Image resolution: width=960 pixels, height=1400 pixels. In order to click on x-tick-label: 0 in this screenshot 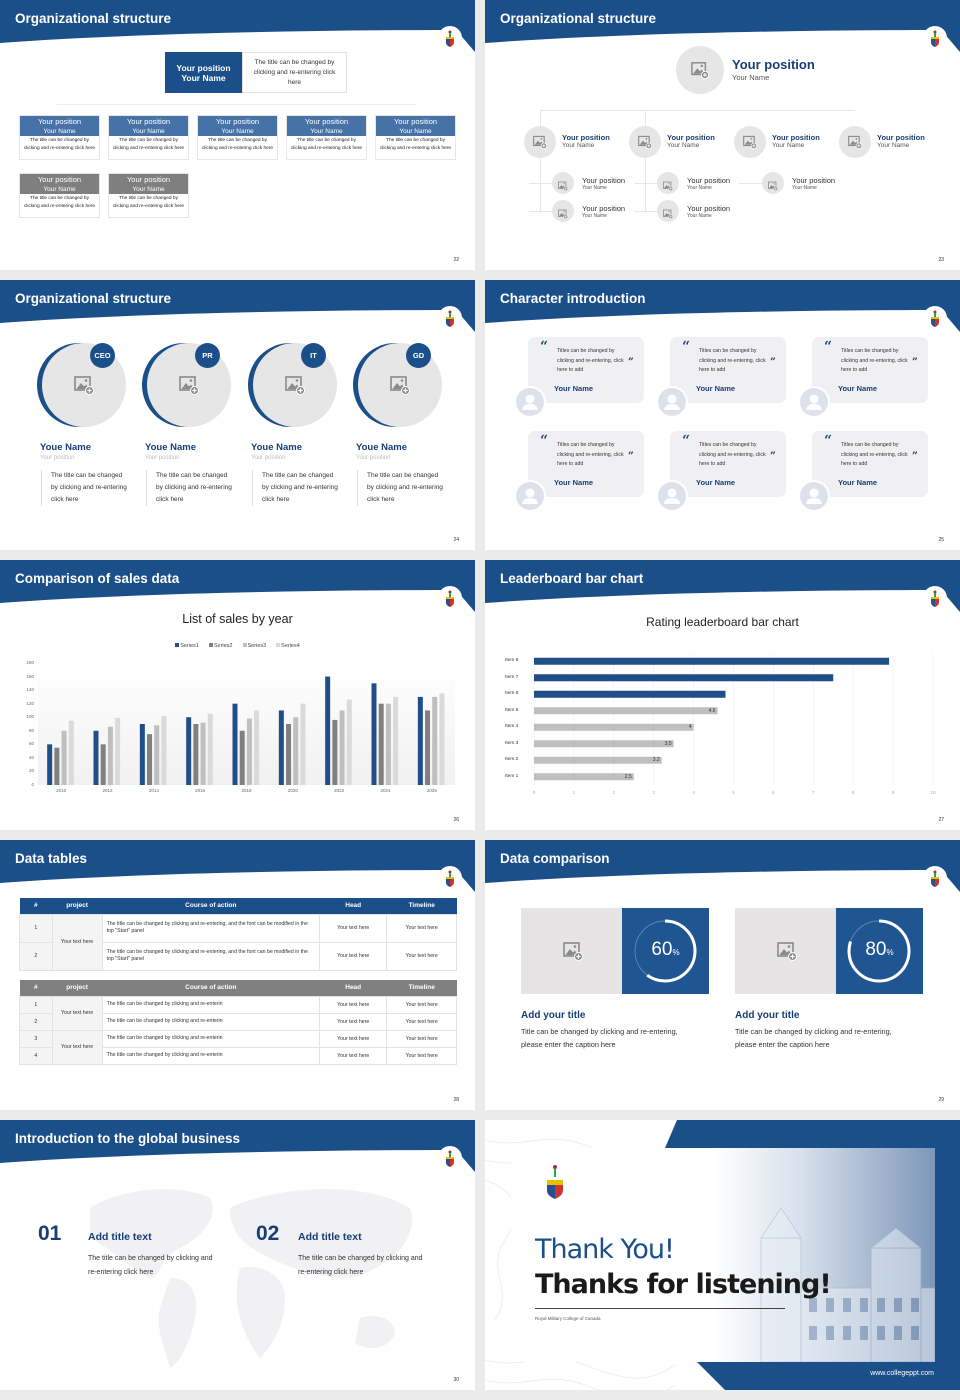, I will do `click(534, 792)`.